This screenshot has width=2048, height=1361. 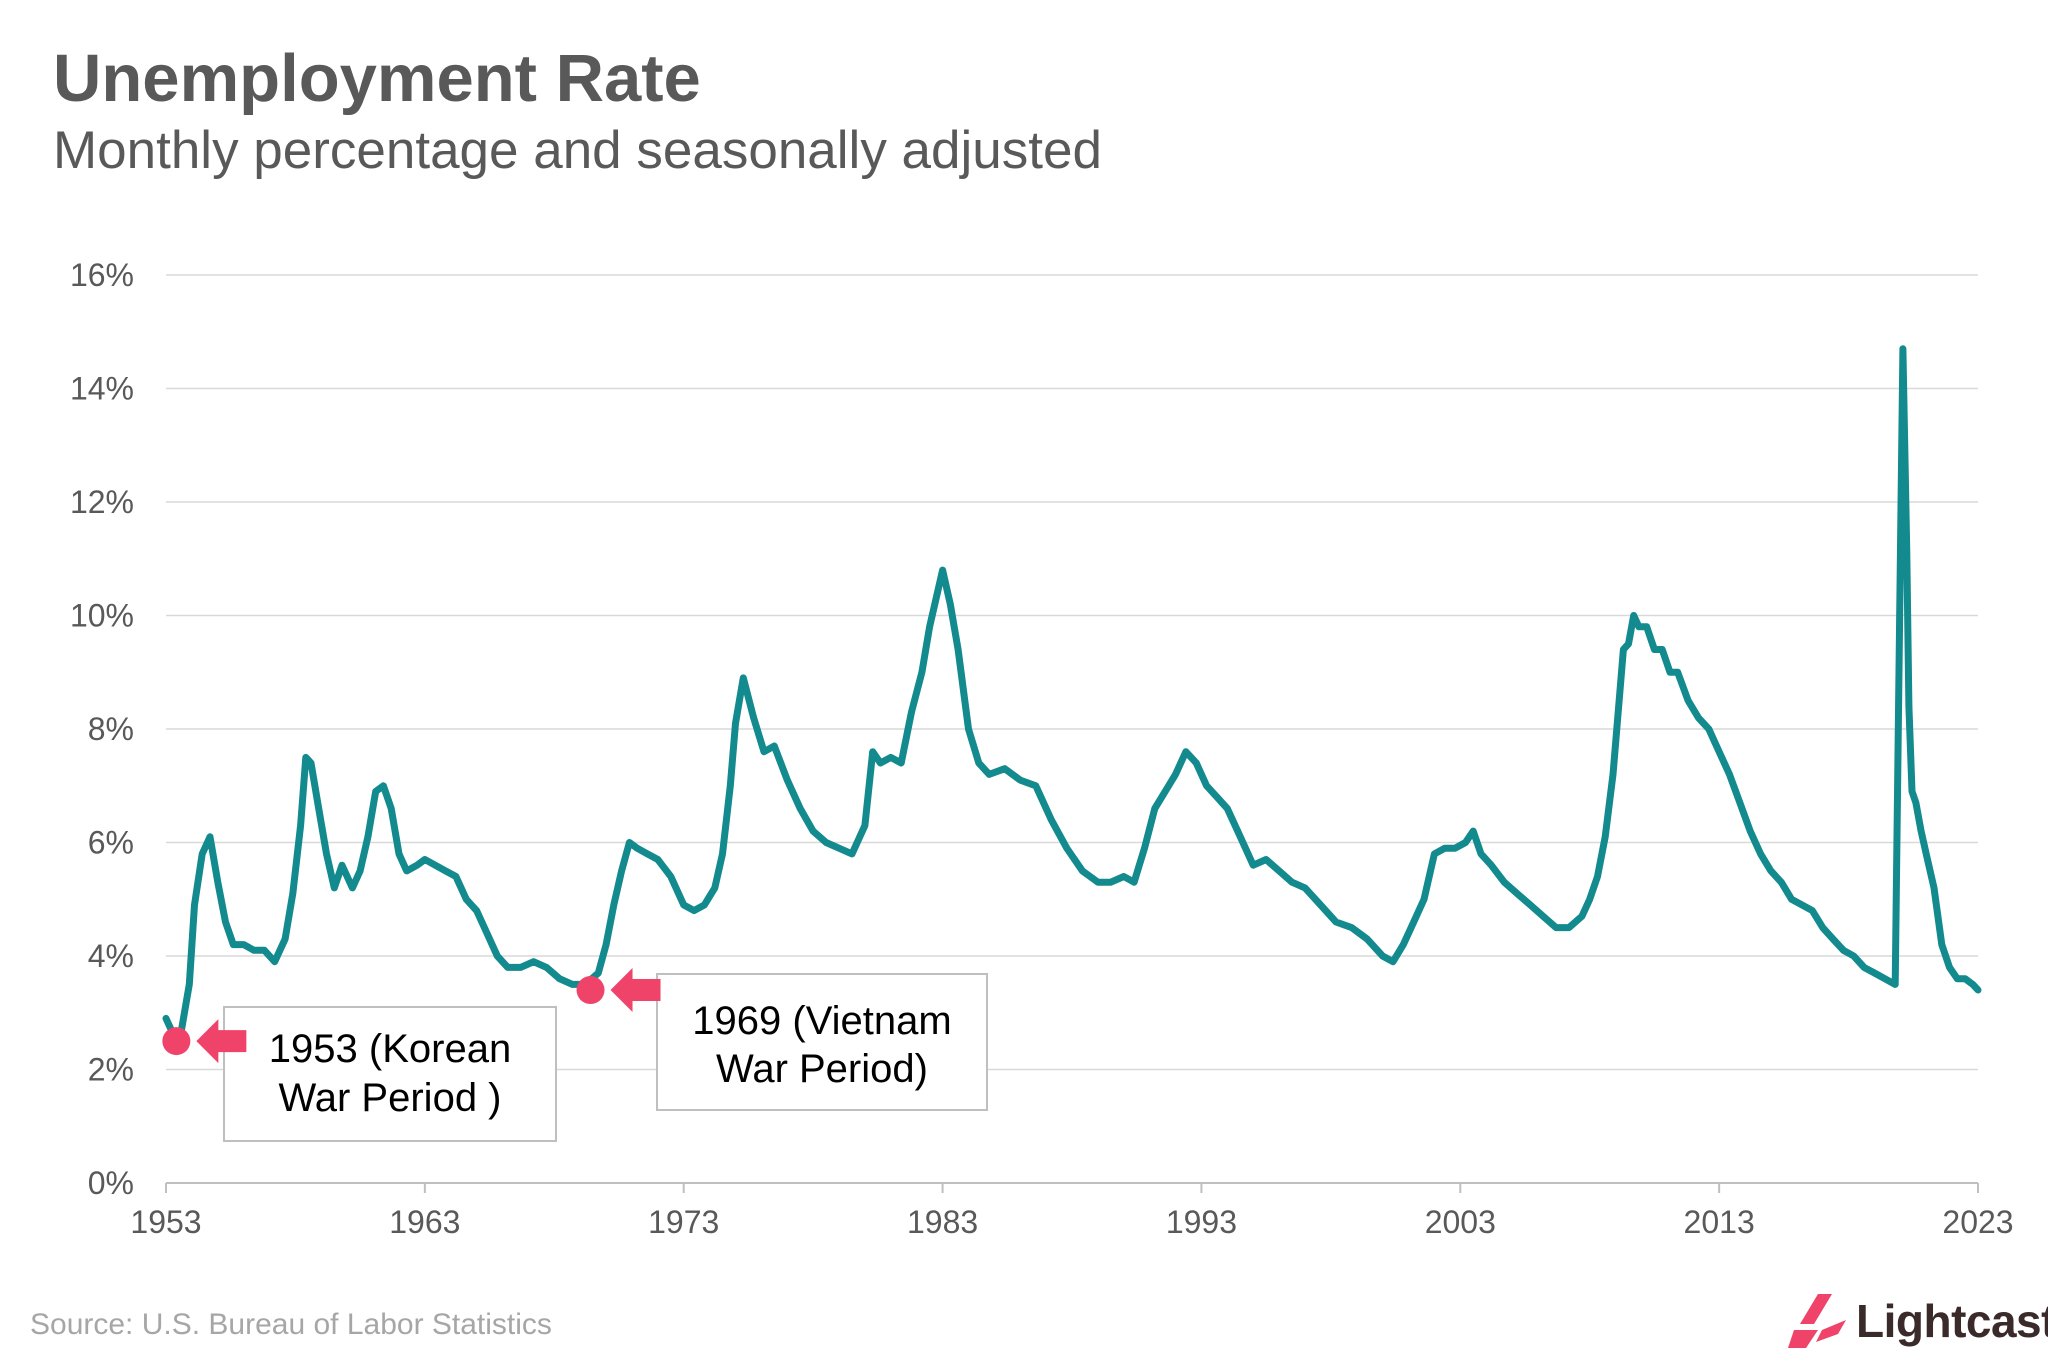 I want to click on x-tick-label: 1953, so click(x=165, y=1222).